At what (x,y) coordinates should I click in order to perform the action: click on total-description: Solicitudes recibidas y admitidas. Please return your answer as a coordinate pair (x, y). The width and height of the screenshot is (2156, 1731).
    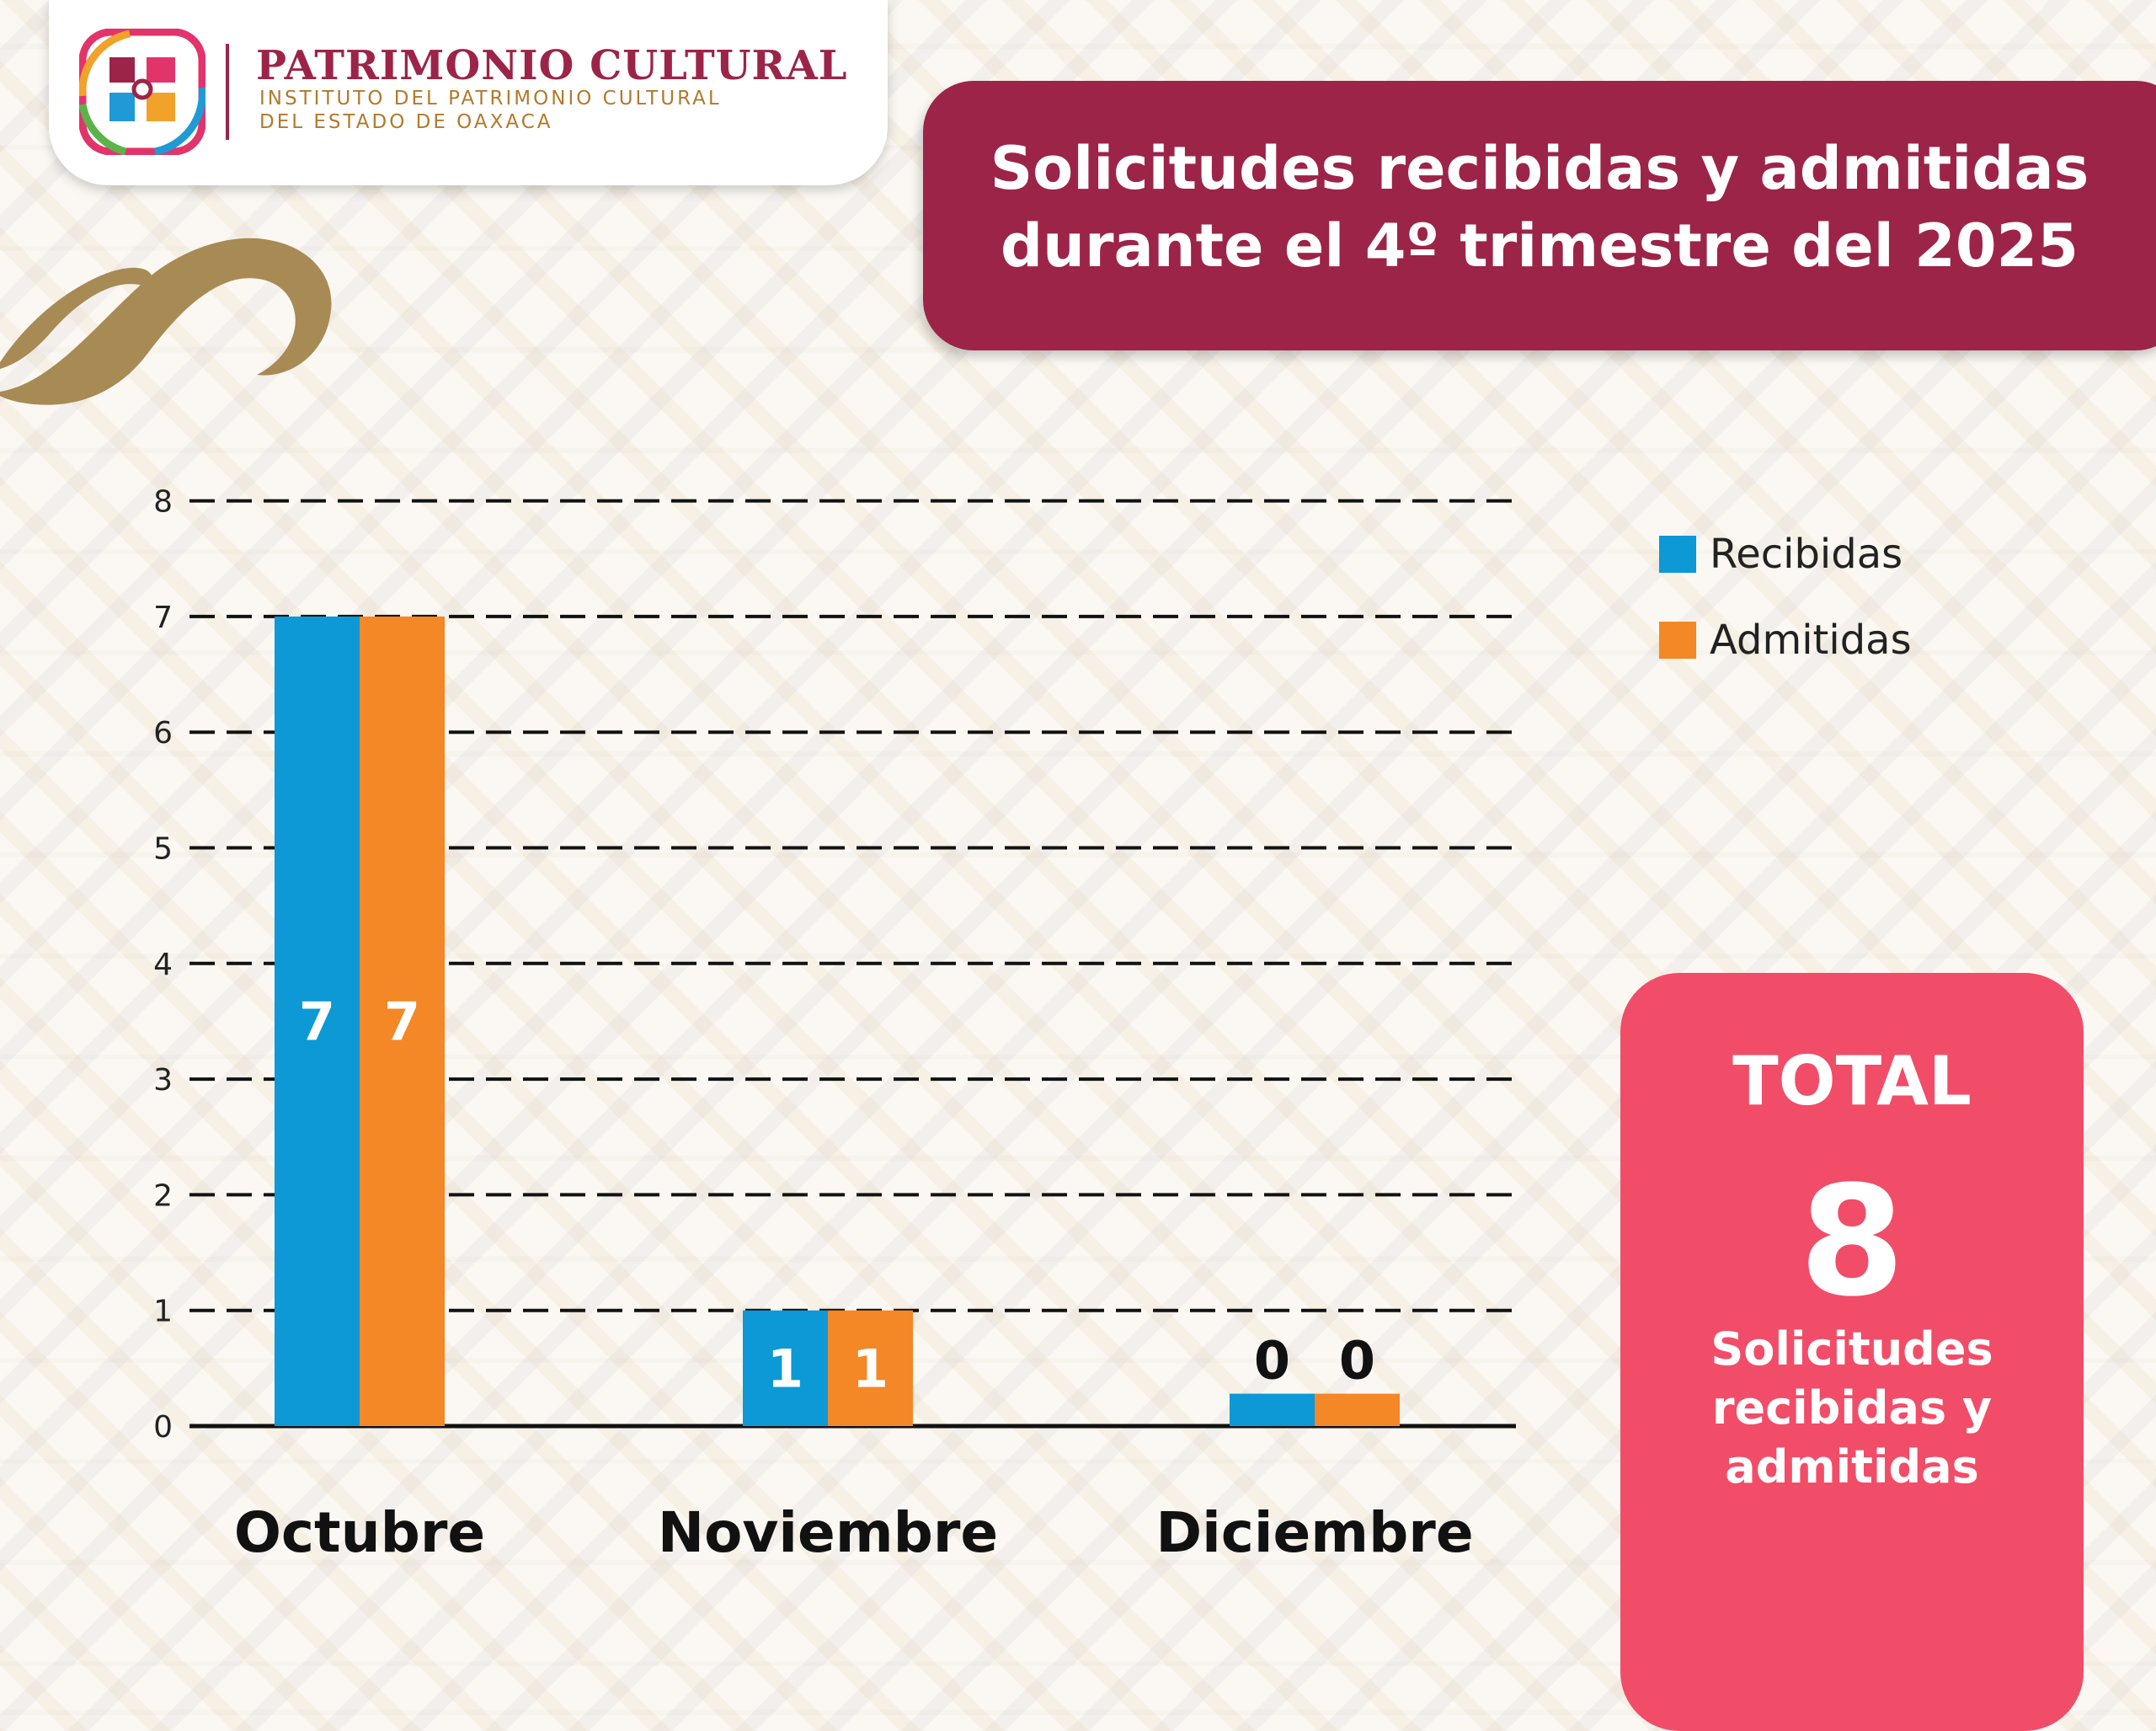
    Looking at the image, I should click on (1852, 1408).